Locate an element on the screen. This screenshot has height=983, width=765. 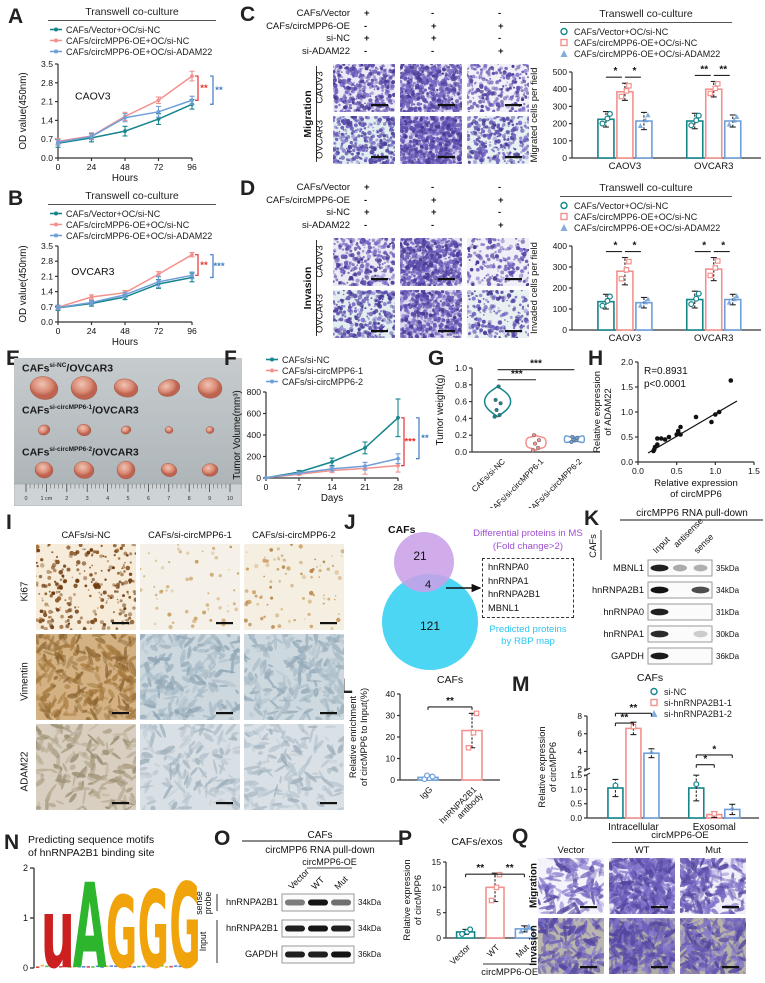
svg-text: 28 is located at coordinates (398, 487).